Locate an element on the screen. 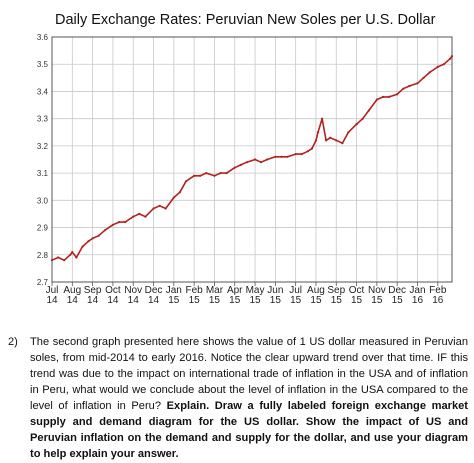  y-tick-label: 3.2 is located at coordinates (43, 146).